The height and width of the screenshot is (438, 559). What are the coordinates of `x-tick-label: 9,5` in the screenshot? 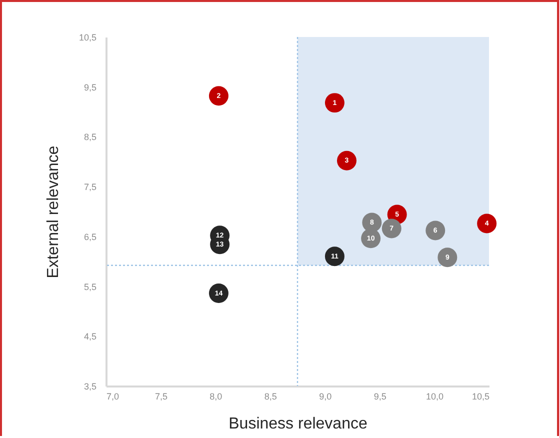 It's located at (380, 397).